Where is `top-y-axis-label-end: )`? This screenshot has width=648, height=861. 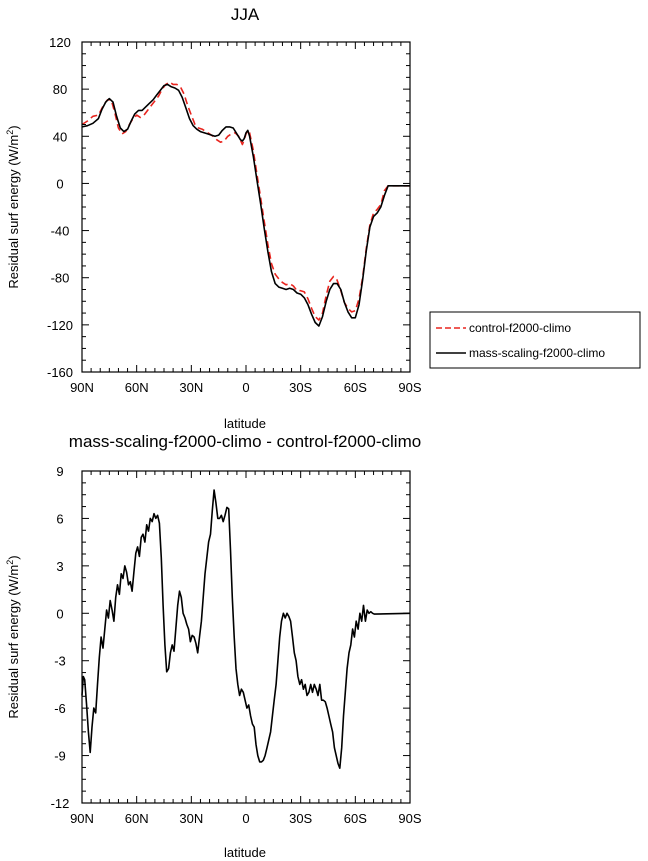
top-y-axis-label-end: ) is located at coordinates (13, 127).